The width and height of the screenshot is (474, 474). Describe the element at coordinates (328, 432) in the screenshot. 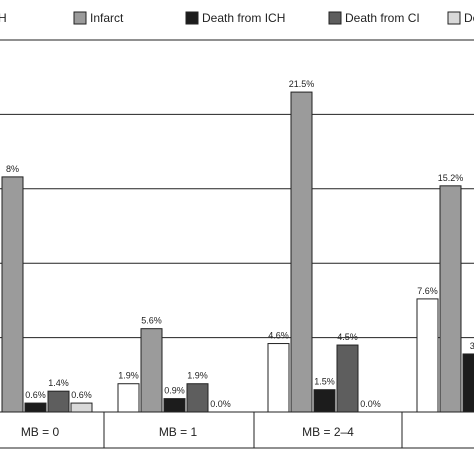

I see `category-label-mb-2-4: MB = 2–4` at that location.